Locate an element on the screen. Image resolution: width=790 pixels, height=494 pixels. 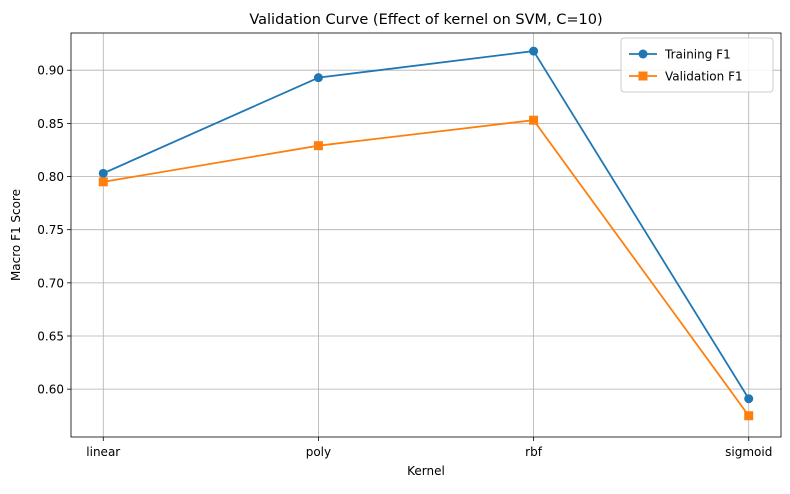
y-axis-label: Macro F1 Score is located at coordinates (16, 235).